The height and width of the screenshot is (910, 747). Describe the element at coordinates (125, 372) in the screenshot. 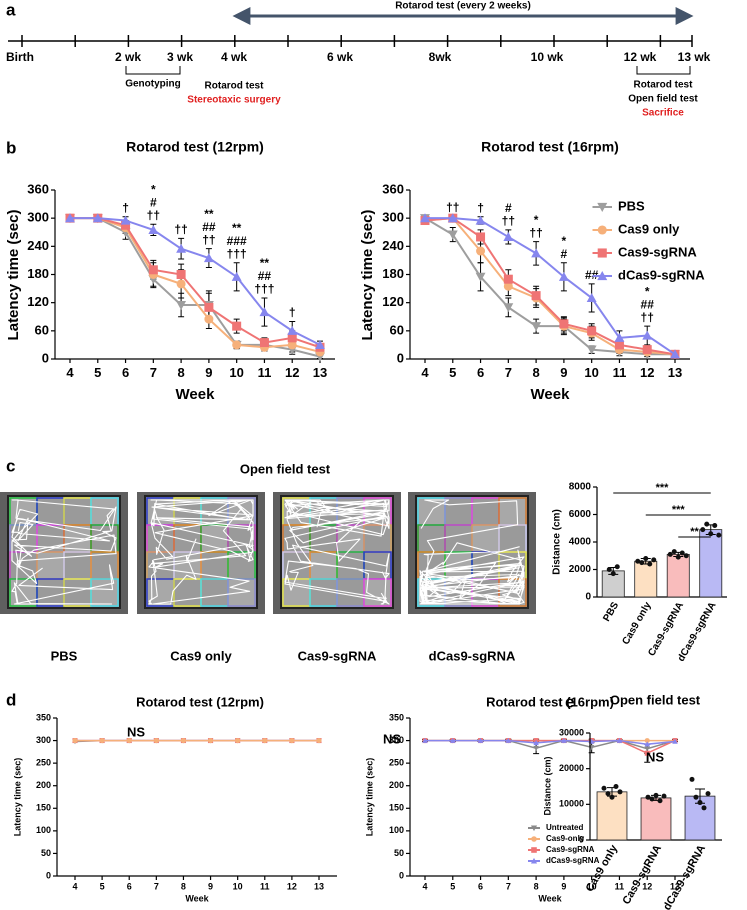

I see `x-tick-label: 6` at that location.